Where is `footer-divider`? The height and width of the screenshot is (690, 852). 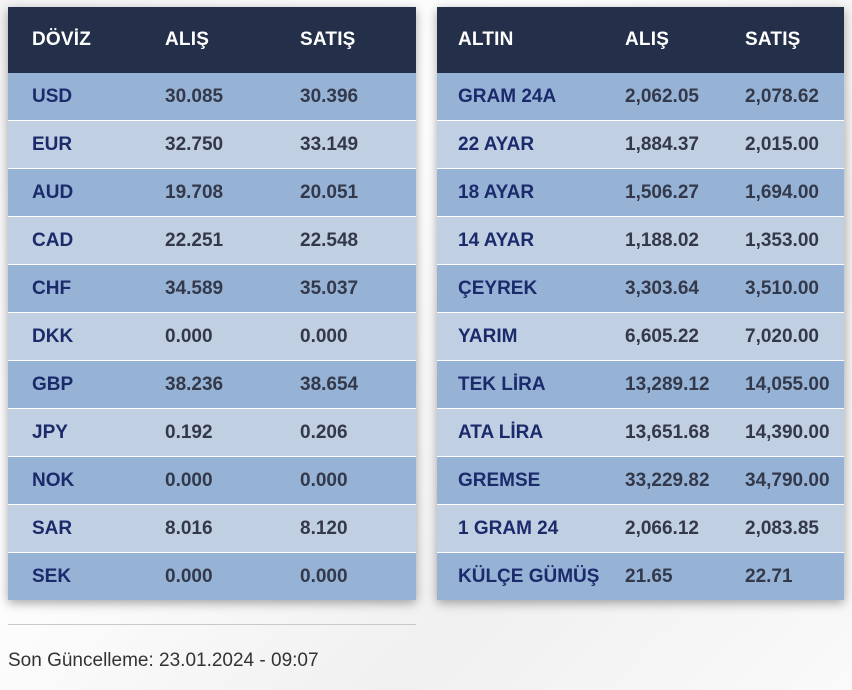 footer-divider is located at coordinates (212, 624).